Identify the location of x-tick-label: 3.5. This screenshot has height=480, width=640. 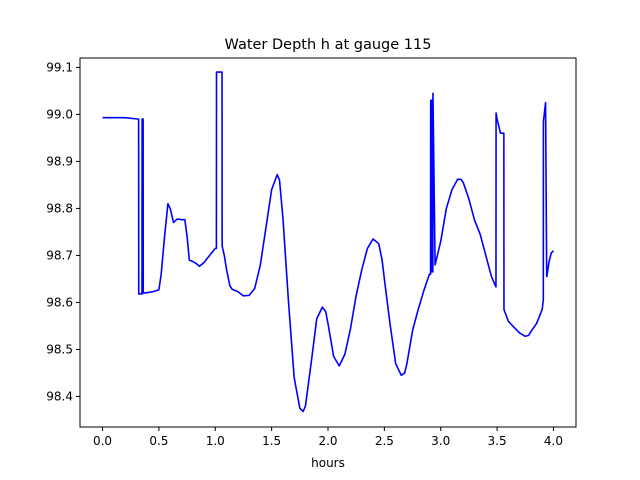
(497, 441).